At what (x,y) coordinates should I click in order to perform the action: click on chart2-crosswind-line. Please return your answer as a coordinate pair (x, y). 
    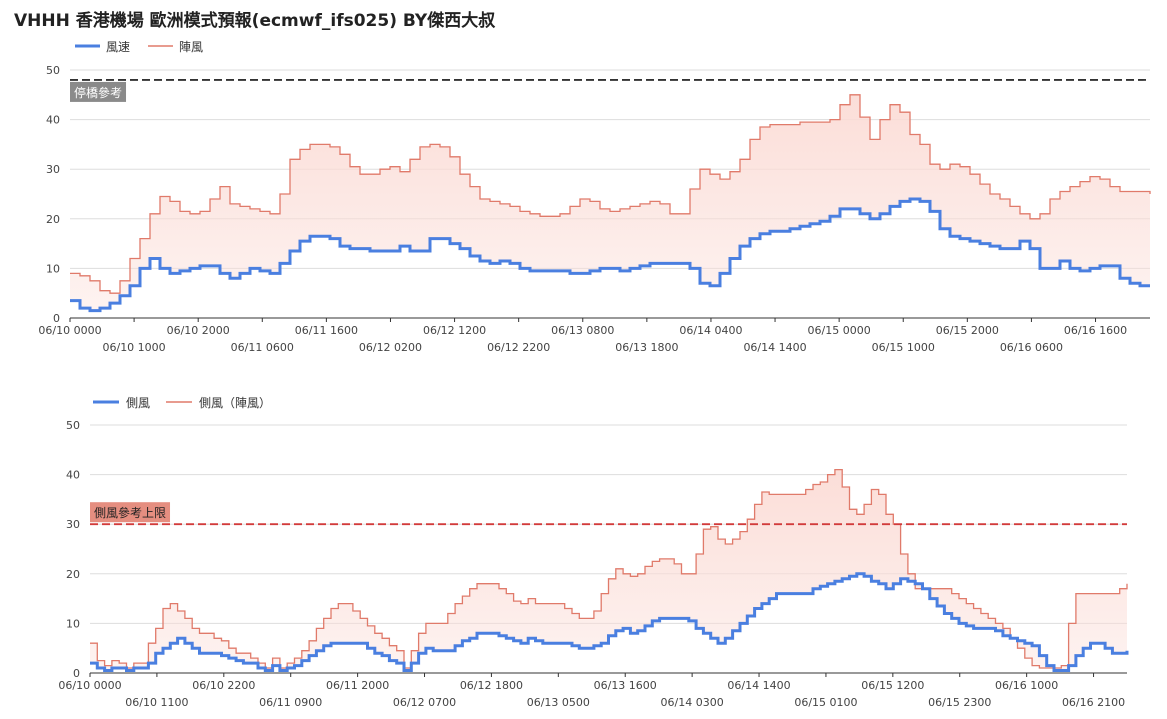
    Looking at the image, I should click on (609, 622).